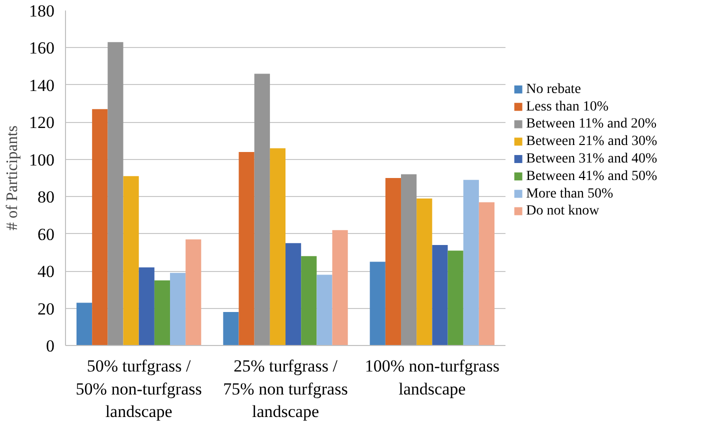 The image size is (707, 435). Describe the element at coordinates (563, 211) in the screenshot. I see `legend-label: Do not know` at that location.